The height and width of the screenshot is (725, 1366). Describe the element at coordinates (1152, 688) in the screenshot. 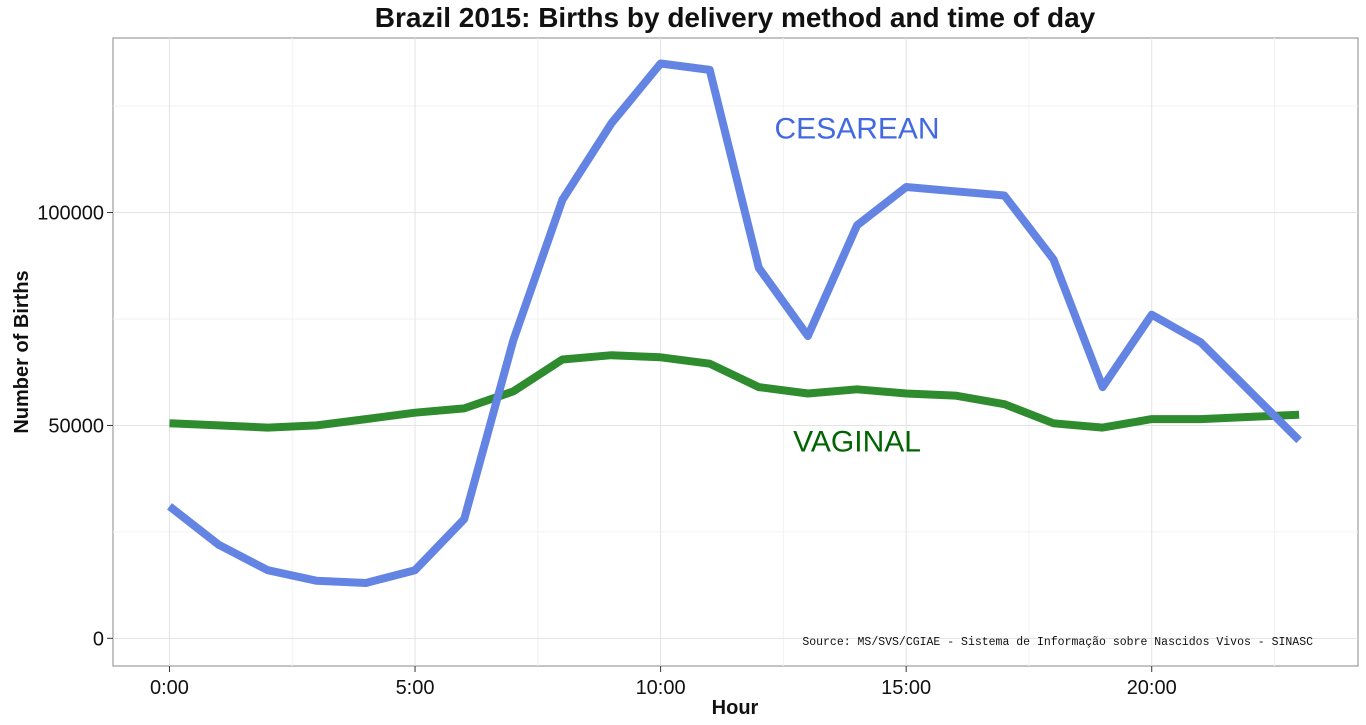

I see `x-tick-label: 20:00` at that location.